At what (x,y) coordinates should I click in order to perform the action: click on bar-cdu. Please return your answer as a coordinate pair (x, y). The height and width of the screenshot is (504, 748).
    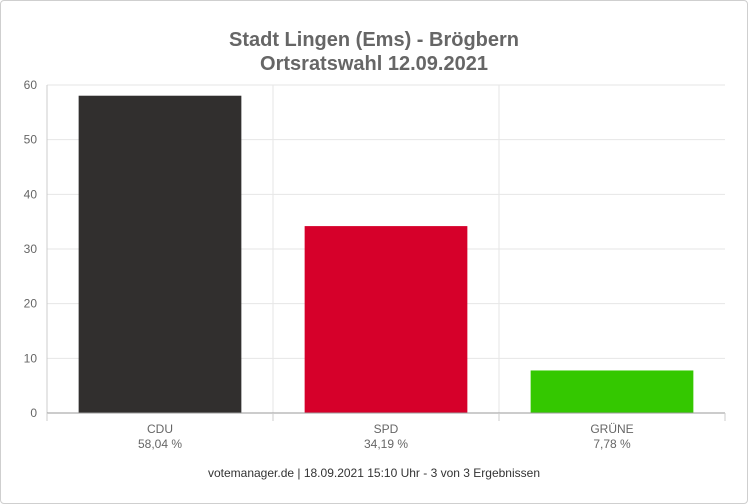
    Looking at the image, I should click on (160, 254).